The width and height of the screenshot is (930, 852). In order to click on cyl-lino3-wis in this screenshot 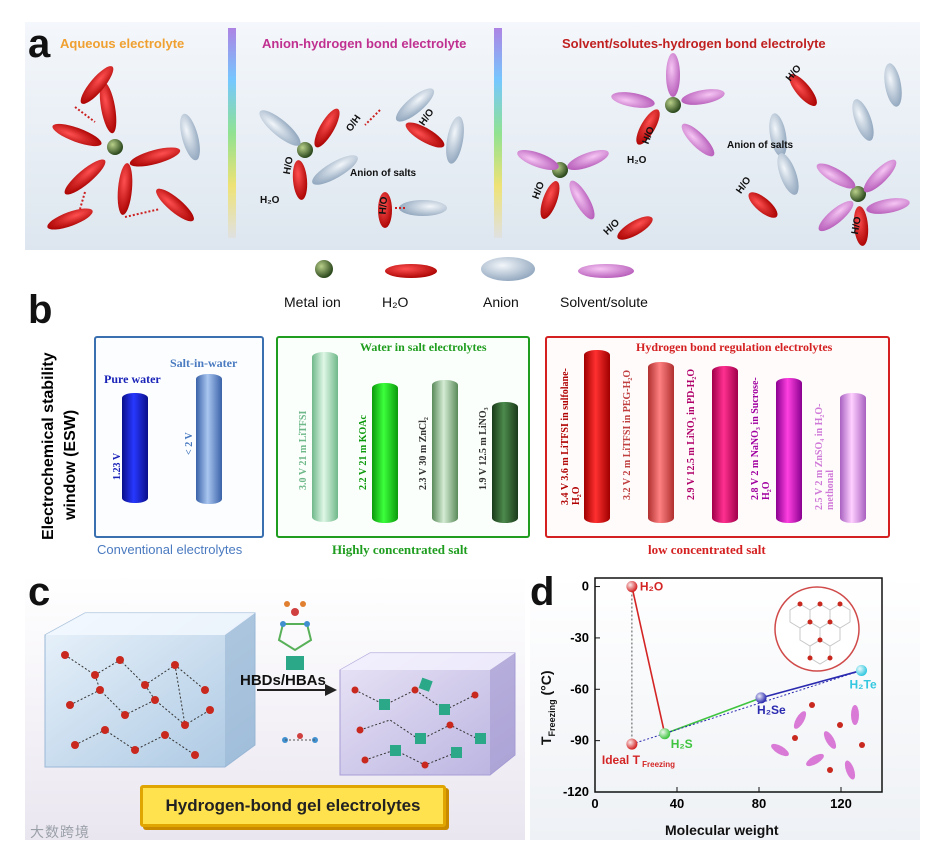, I will do `click(505, 462)`.